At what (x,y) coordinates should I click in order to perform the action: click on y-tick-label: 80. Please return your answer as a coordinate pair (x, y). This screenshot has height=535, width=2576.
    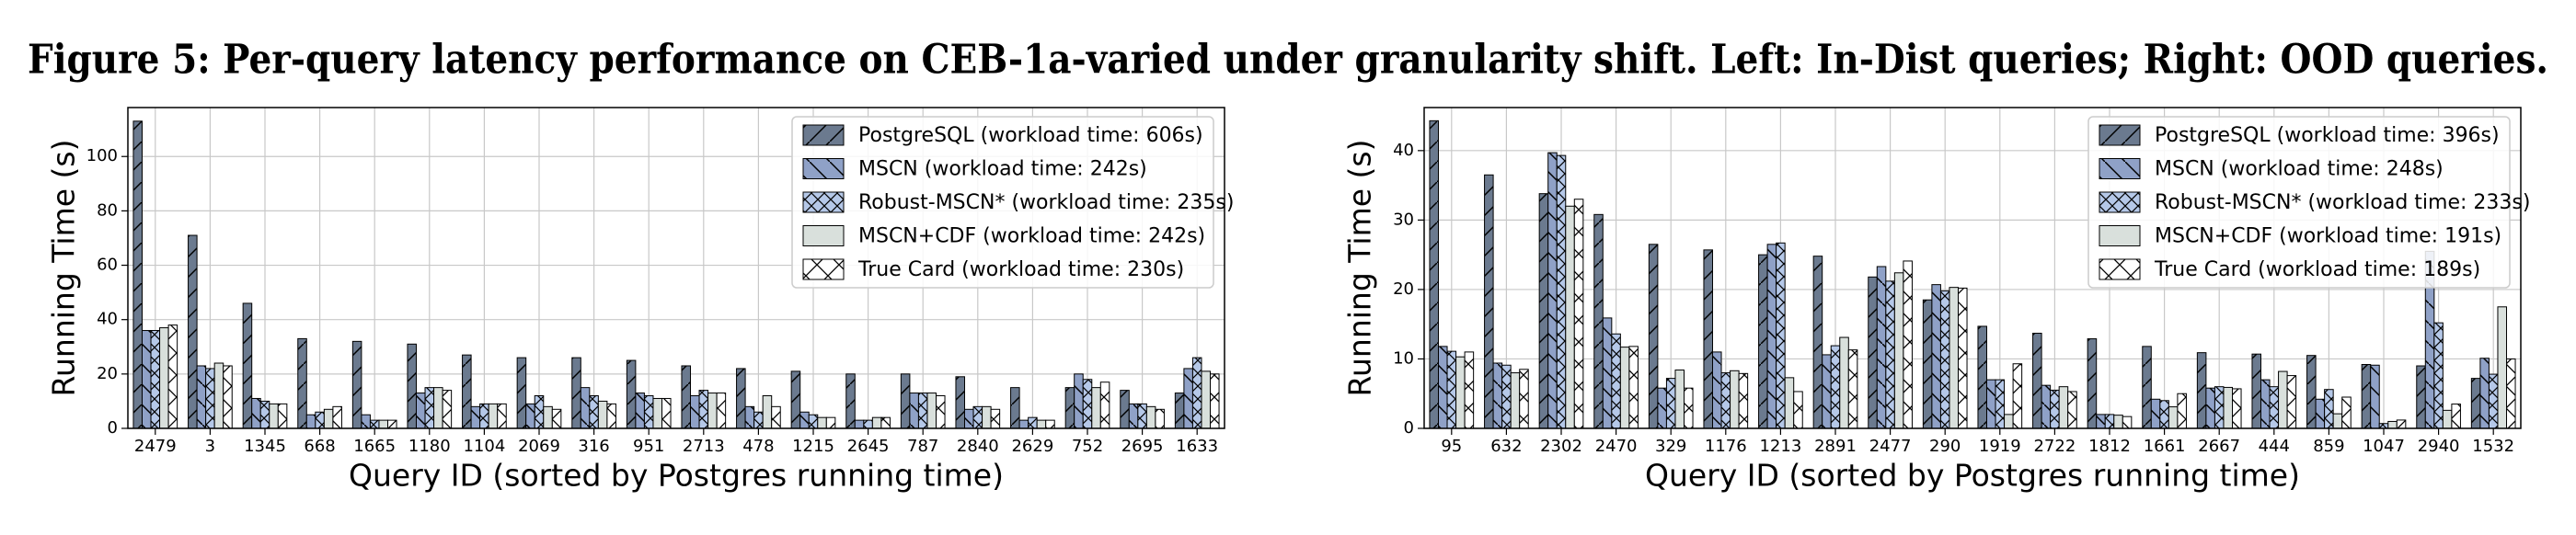
    Looking at the image, I should click on (107, 210).